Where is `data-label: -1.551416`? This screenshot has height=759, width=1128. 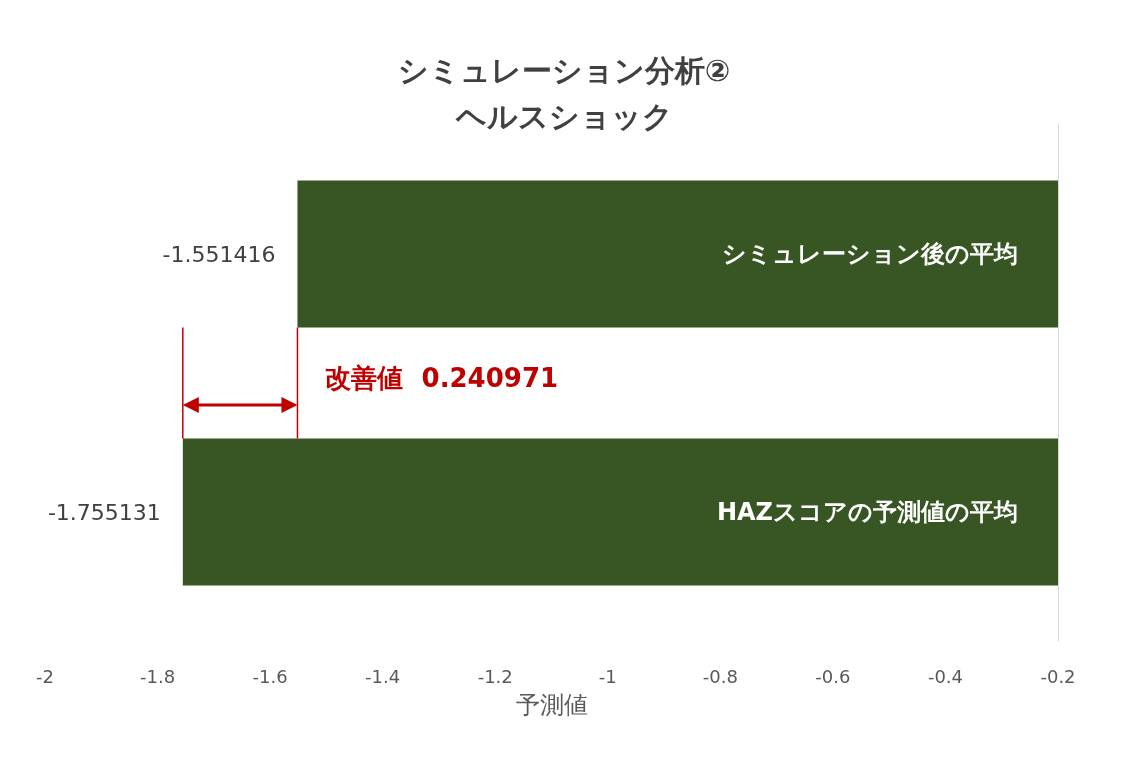
data-label: -1.551416 is located at coordinates (219, 254).